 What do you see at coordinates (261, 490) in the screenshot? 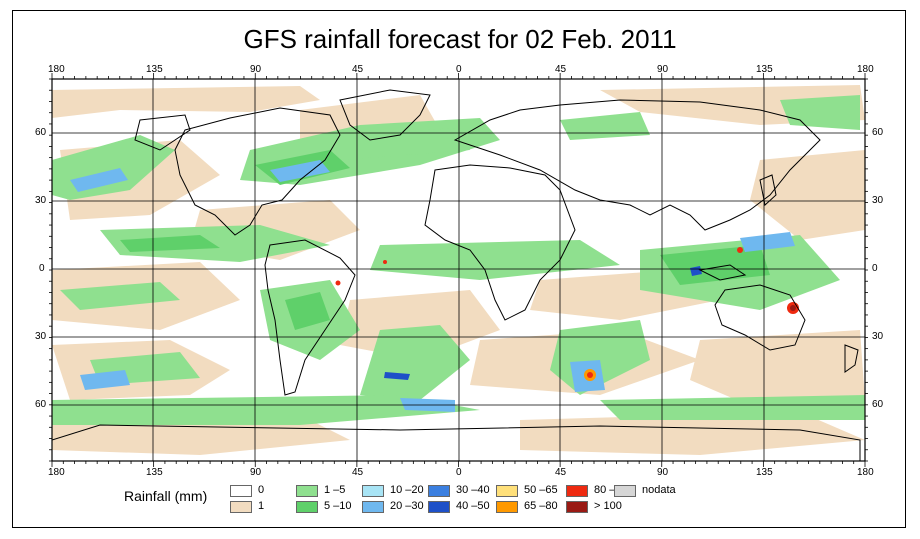
I see `legend-label: 0` at bounding box center [261, 490].